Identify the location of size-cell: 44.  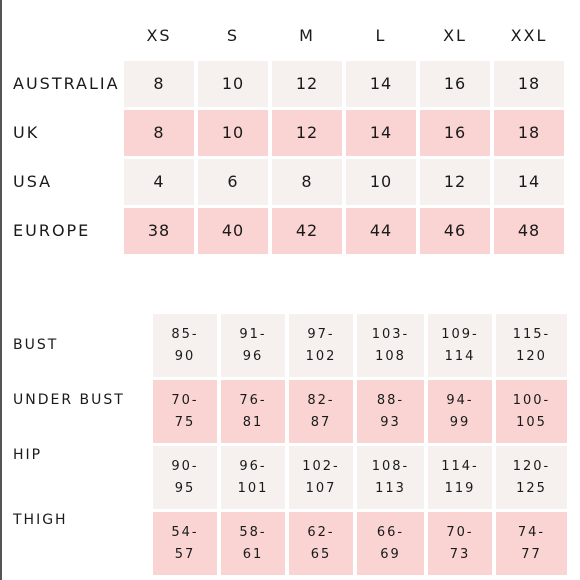
(381, 231).